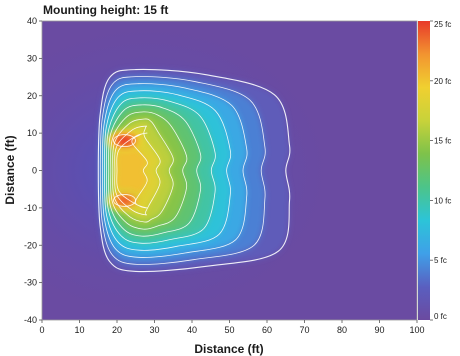  I want to click on x-tick-label: 60, so click(267, 330).